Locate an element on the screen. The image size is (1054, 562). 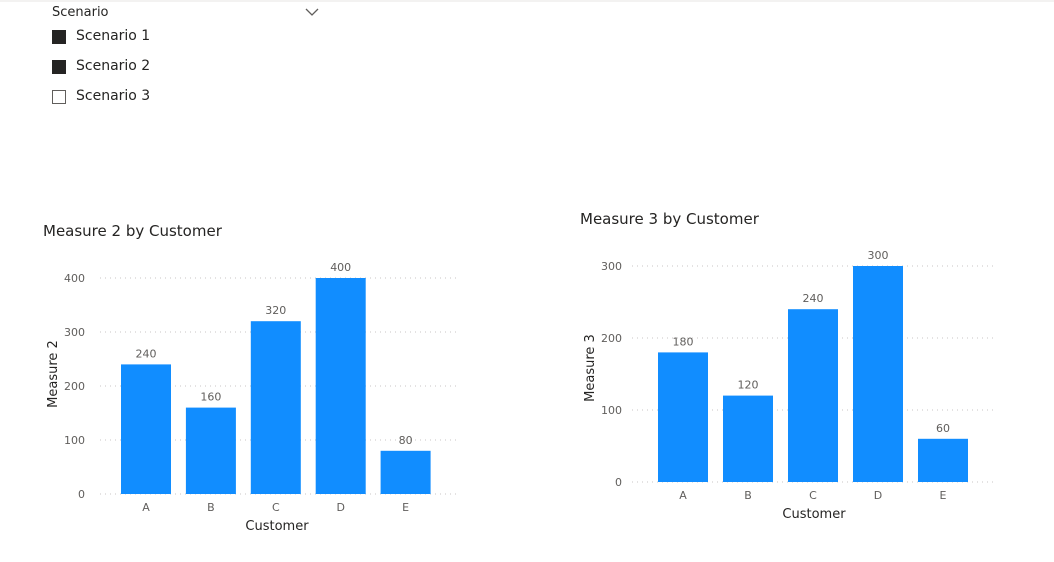
slicer-item-label: Scenario 3 is located at coordinates (113, 96).